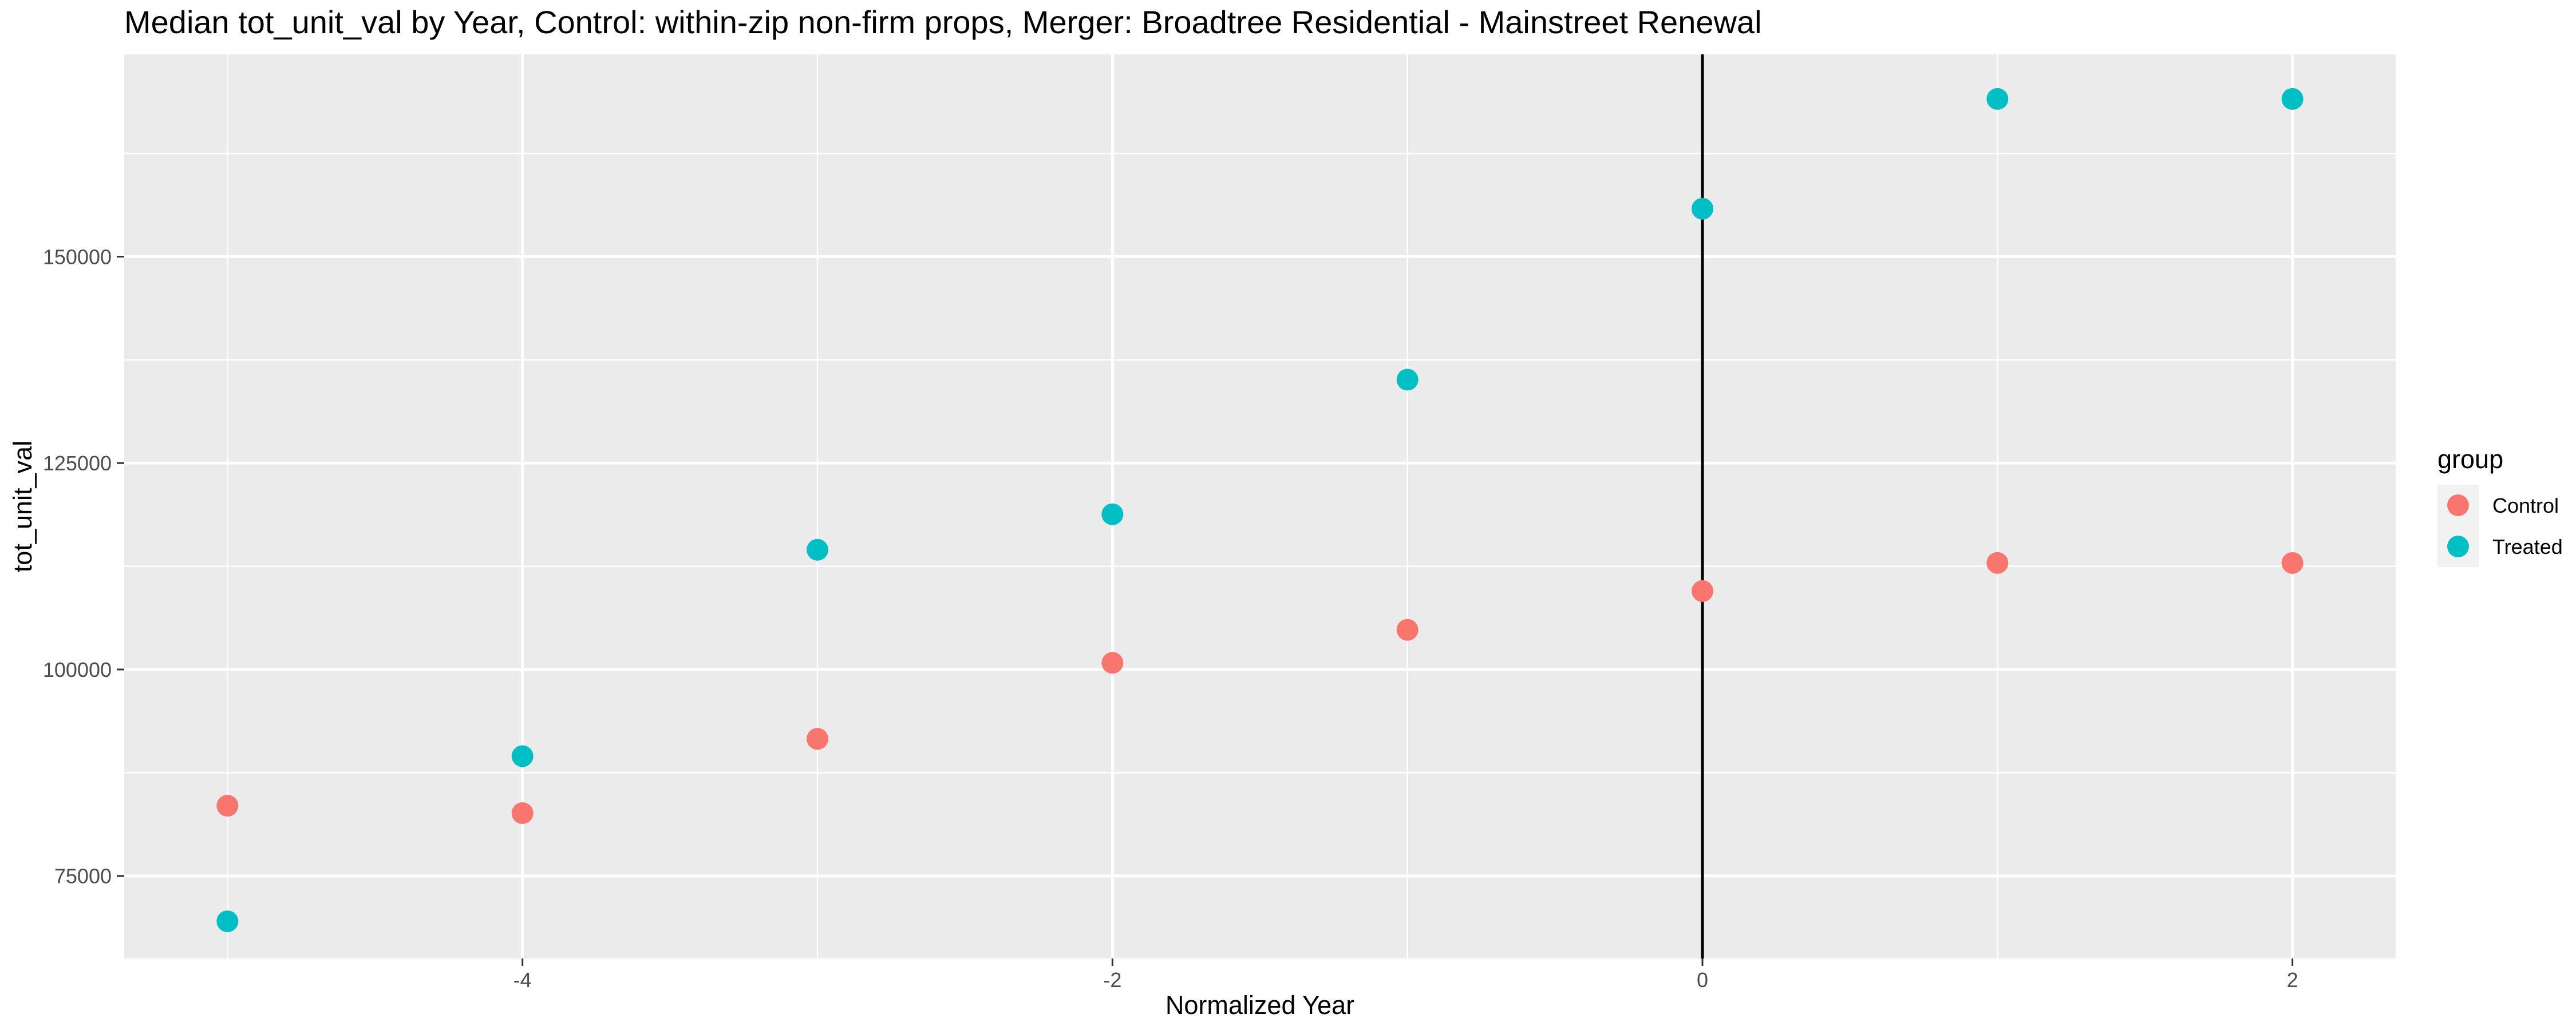 The width and height of the screenshot is (2576, 1030). I want to click on y-axis-title: tot_unit_val, so click(22, 506).